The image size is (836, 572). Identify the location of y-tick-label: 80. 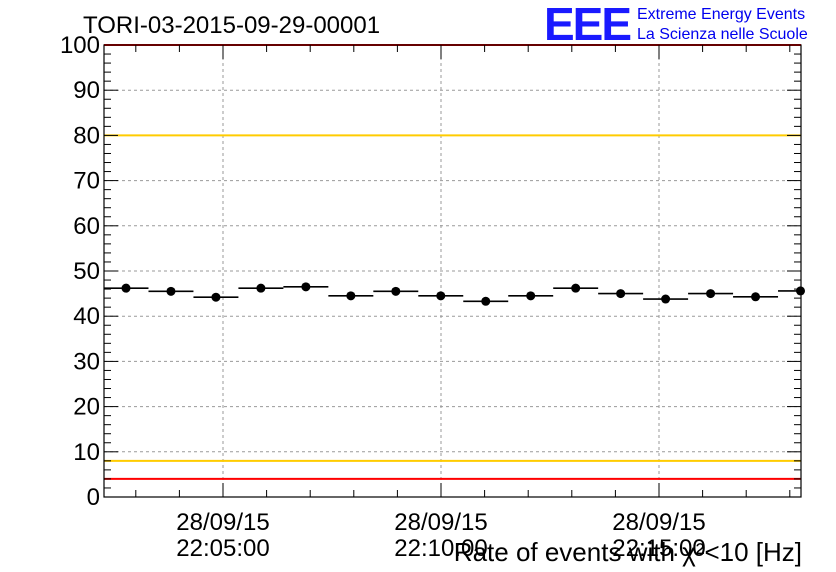
(86, 135).